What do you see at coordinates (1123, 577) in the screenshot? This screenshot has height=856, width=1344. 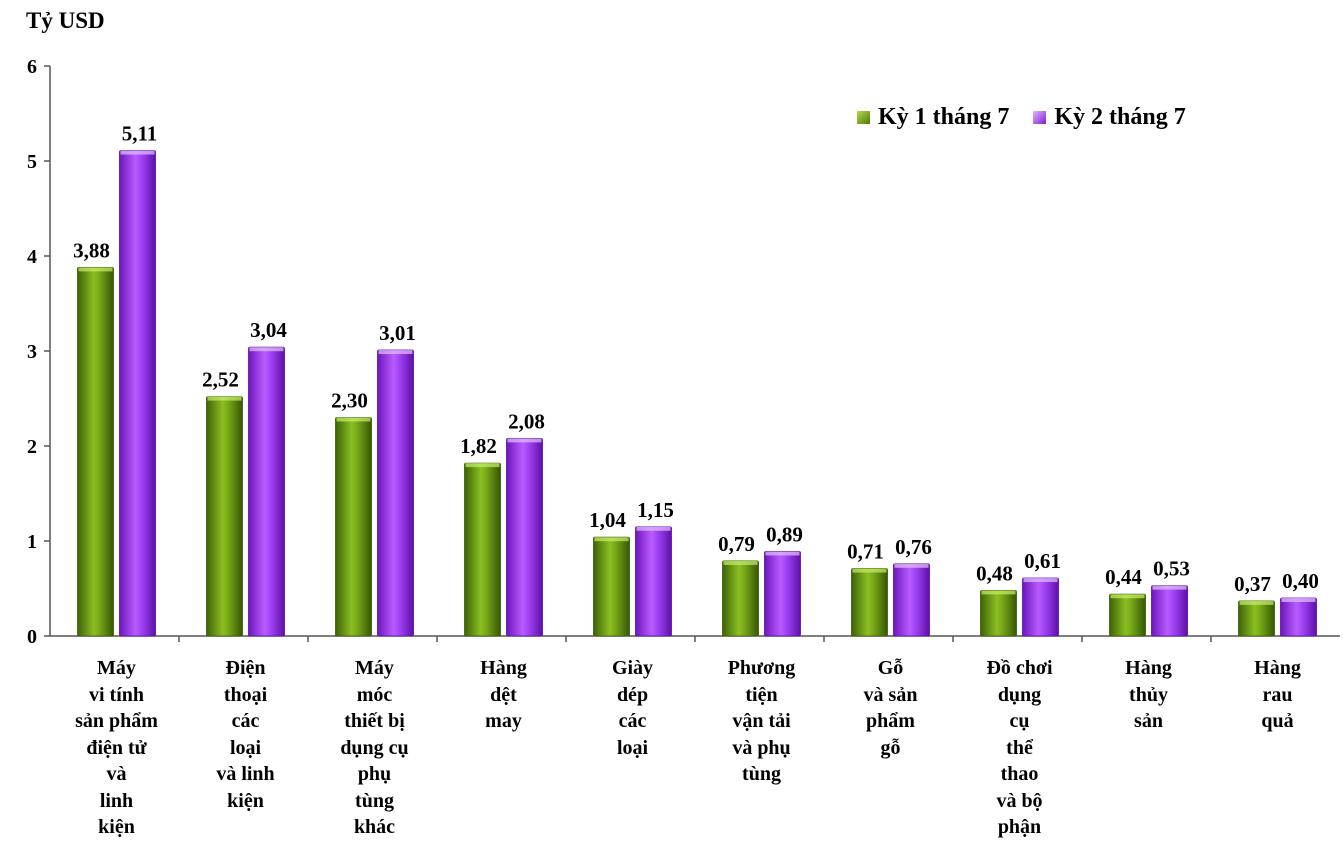 I see `data-label-series-1: 0,44` at bounding box center [1123, 577].